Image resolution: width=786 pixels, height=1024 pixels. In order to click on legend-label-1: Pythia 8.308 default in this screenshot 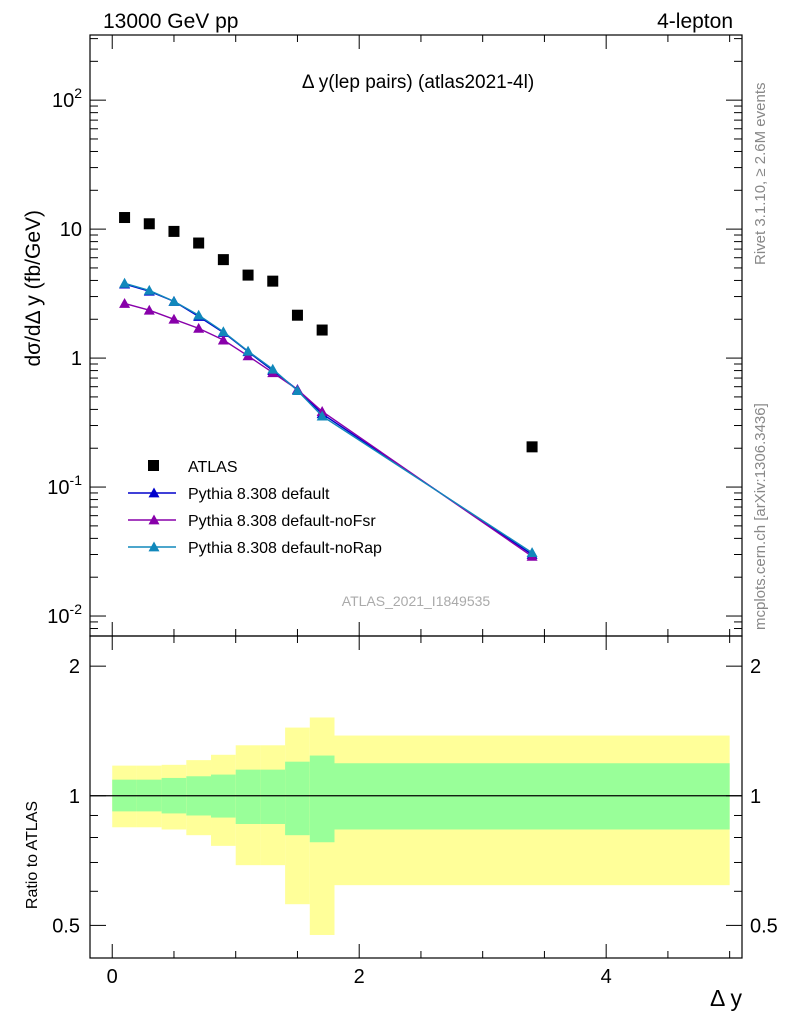, I will do `click(259, 494)`.